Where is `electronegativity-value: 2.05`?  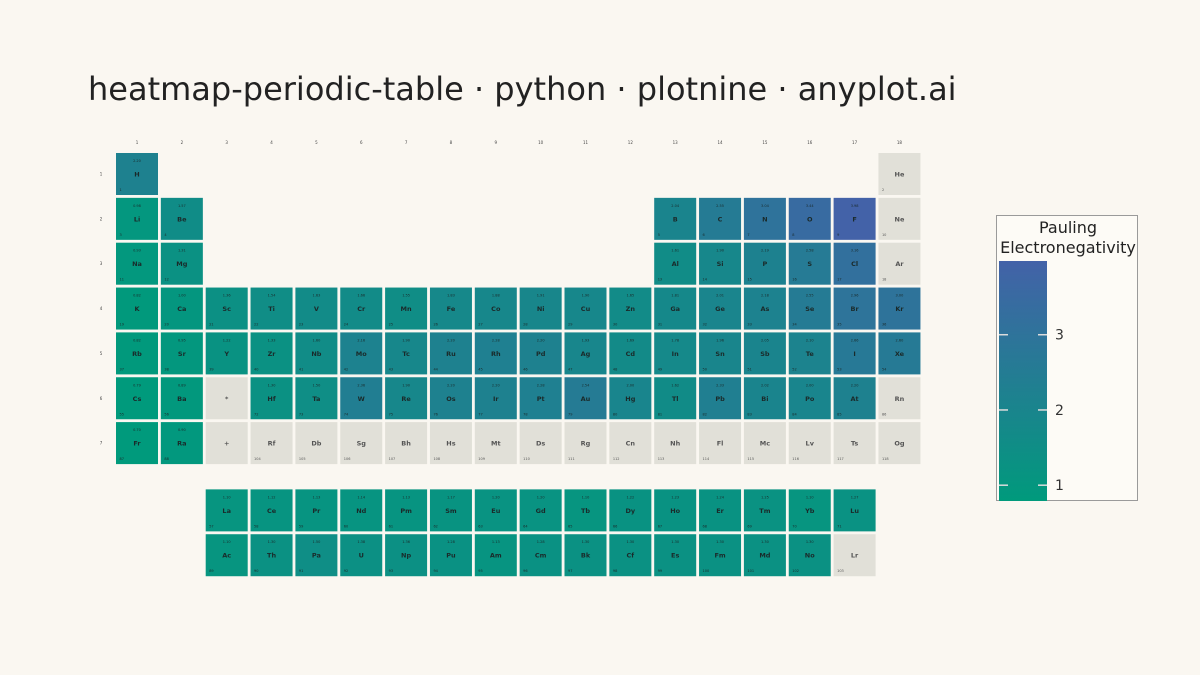
electronegativity-value: 2.05 is located at coordinates (765, 340).